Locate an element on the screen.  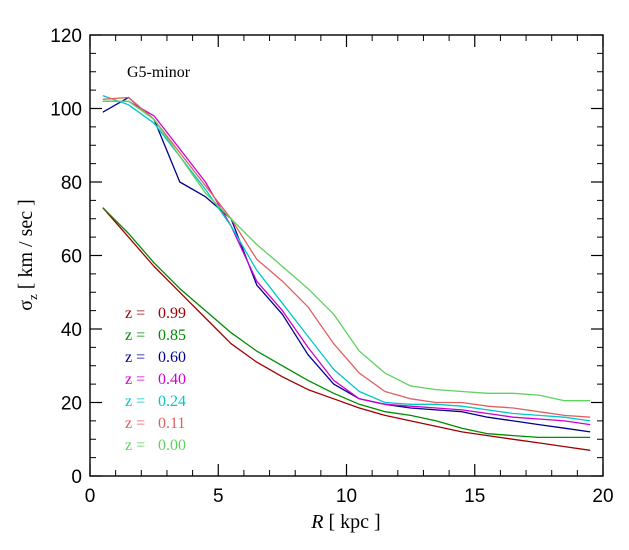
y-tick-label: 20 is located at coordinates (71, 404).